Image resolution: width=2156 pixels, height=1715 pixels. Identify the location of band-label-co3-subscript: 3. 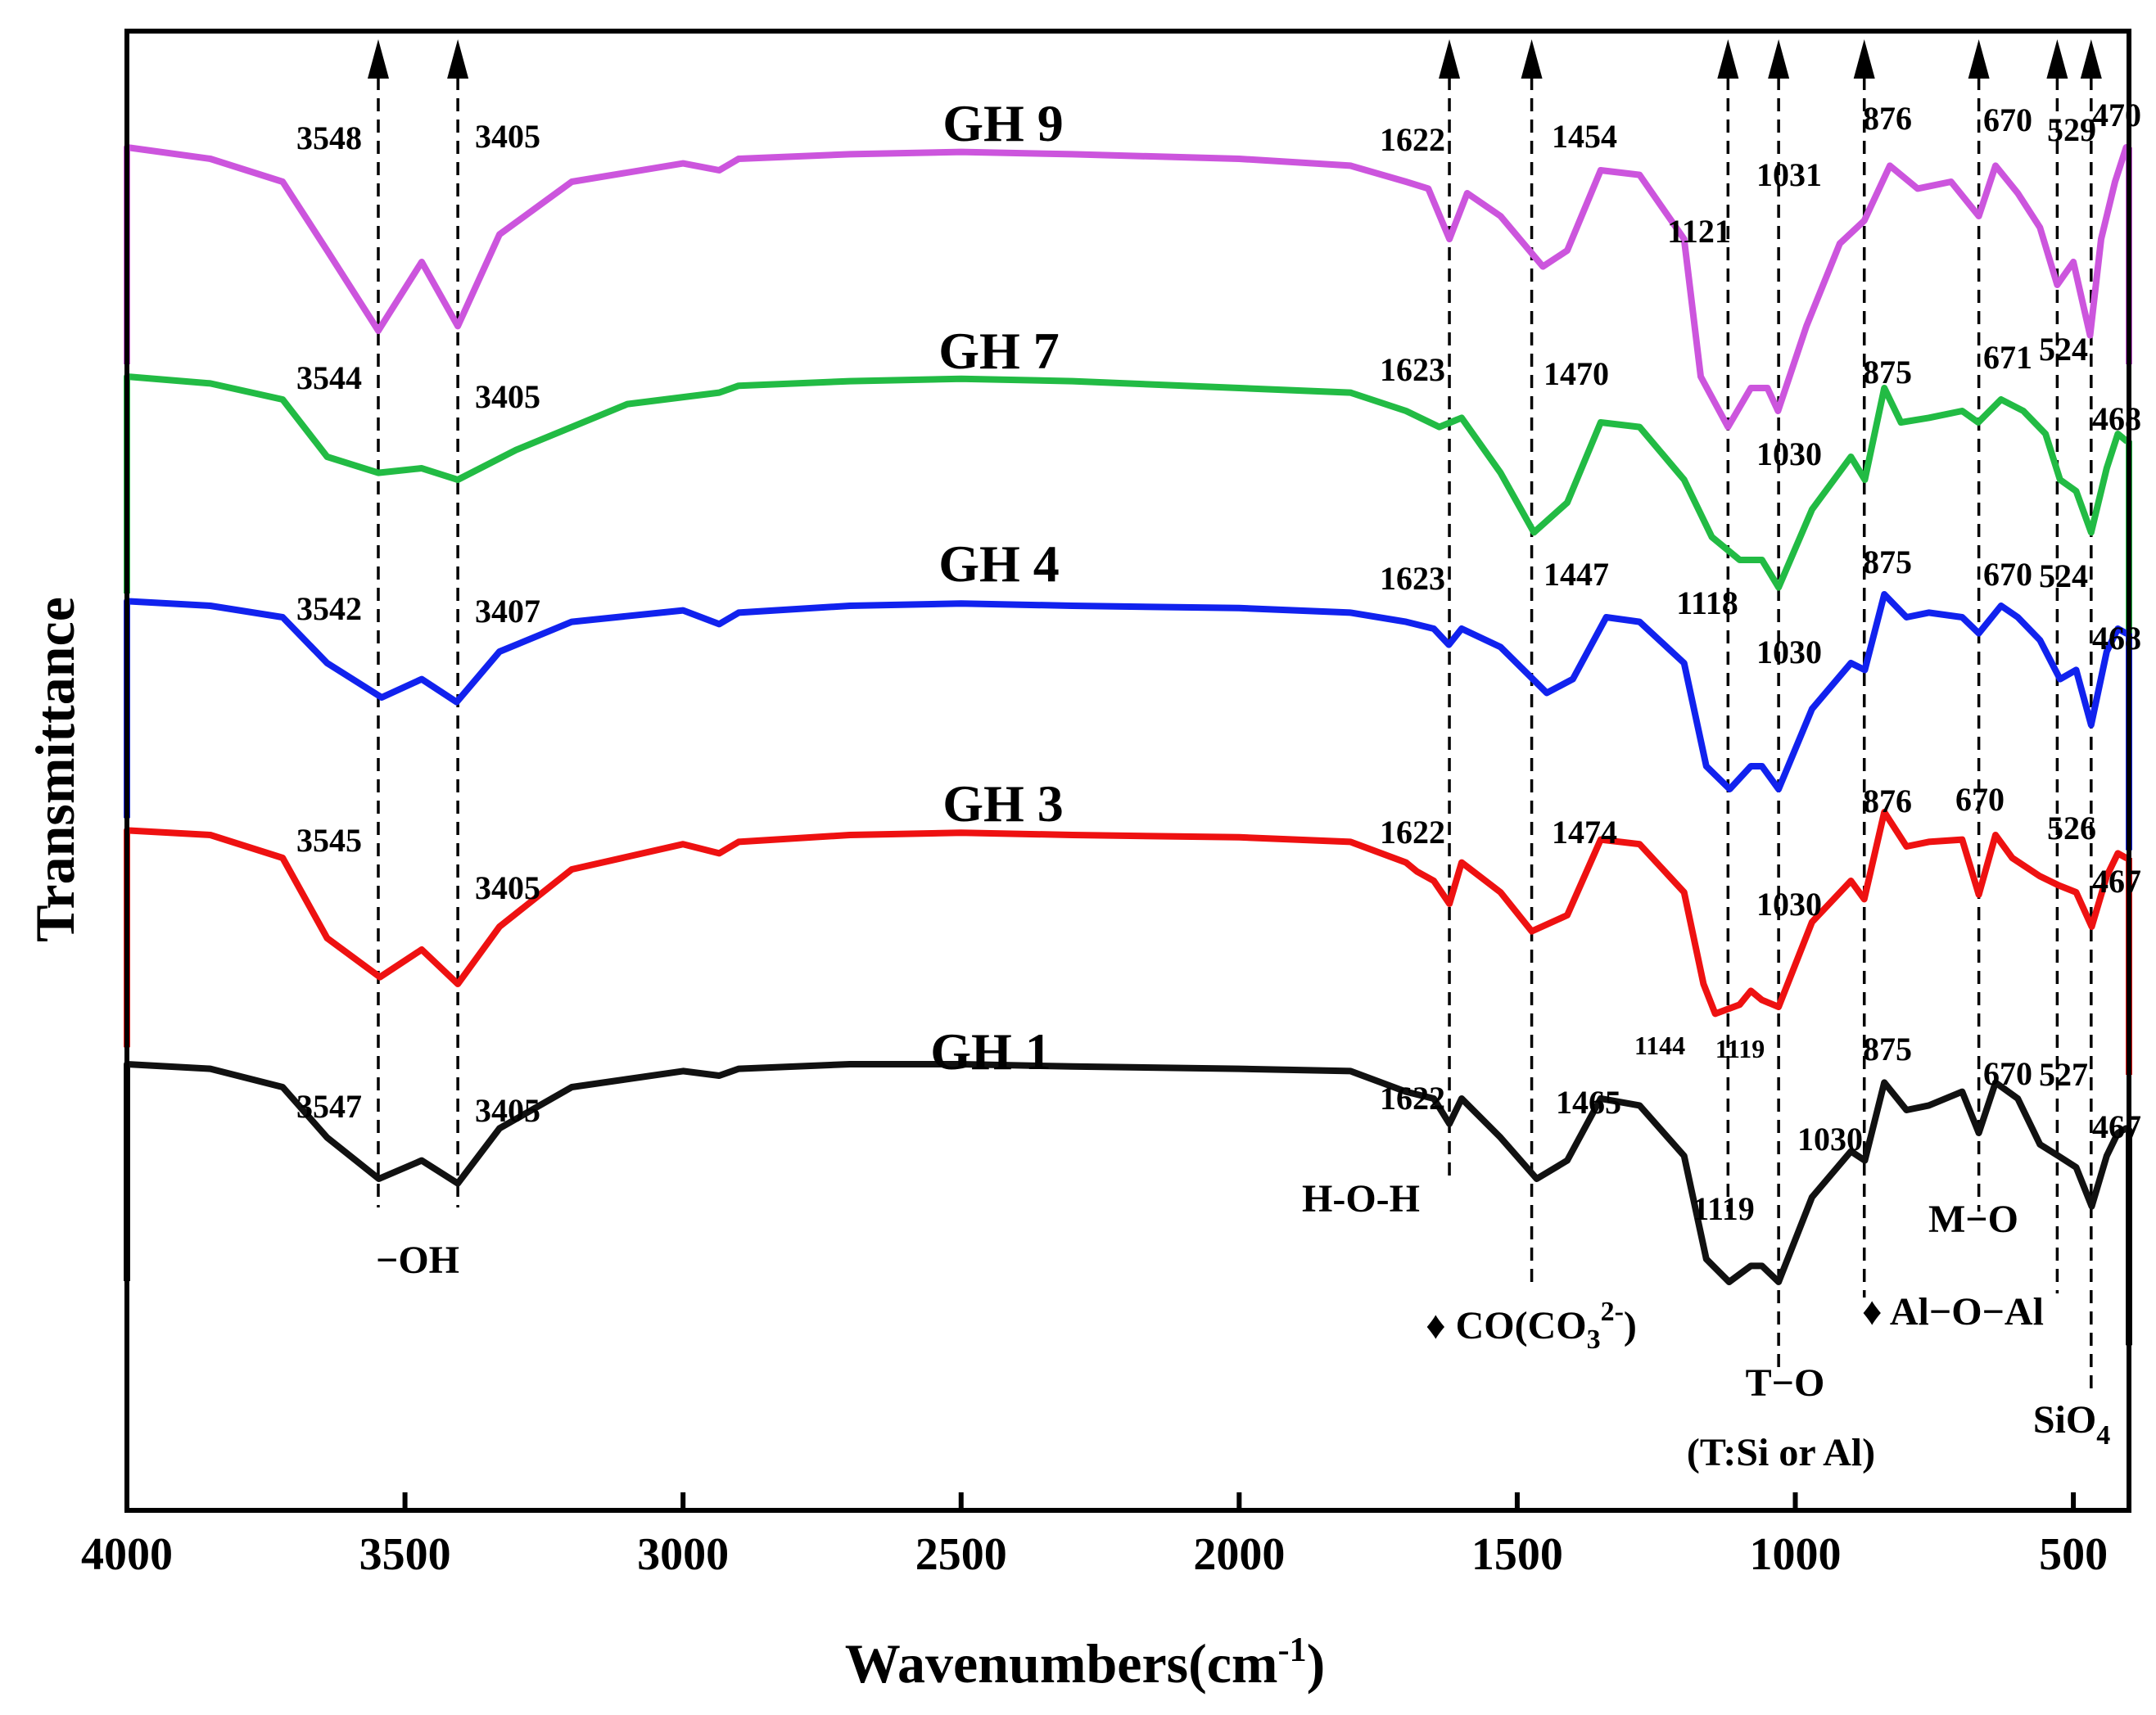
(1594, 1340).